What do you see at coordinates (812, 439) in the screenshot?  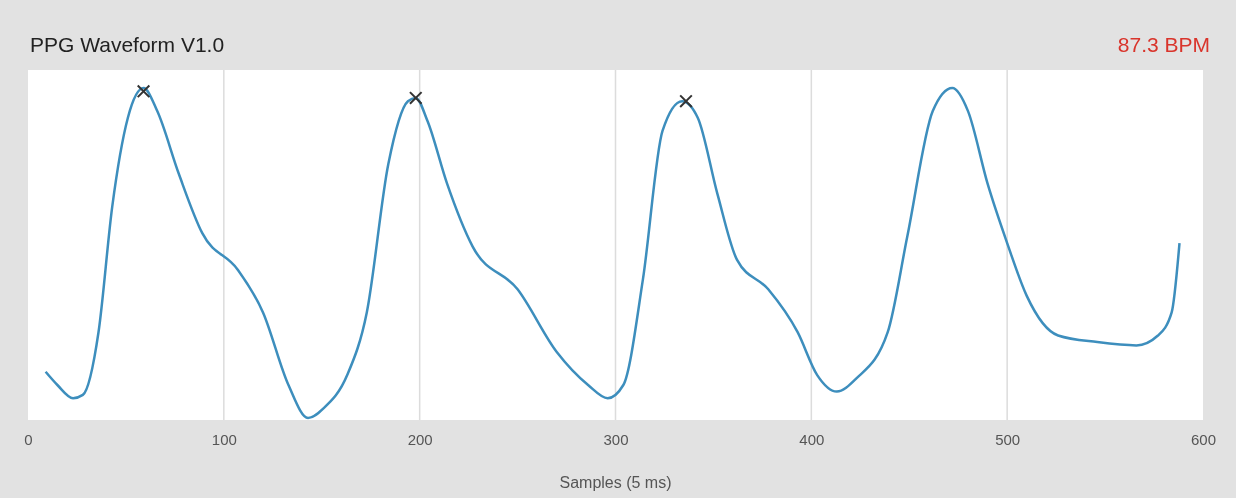 I see `x-tick-label: 400` at bounding box center [812, 439].